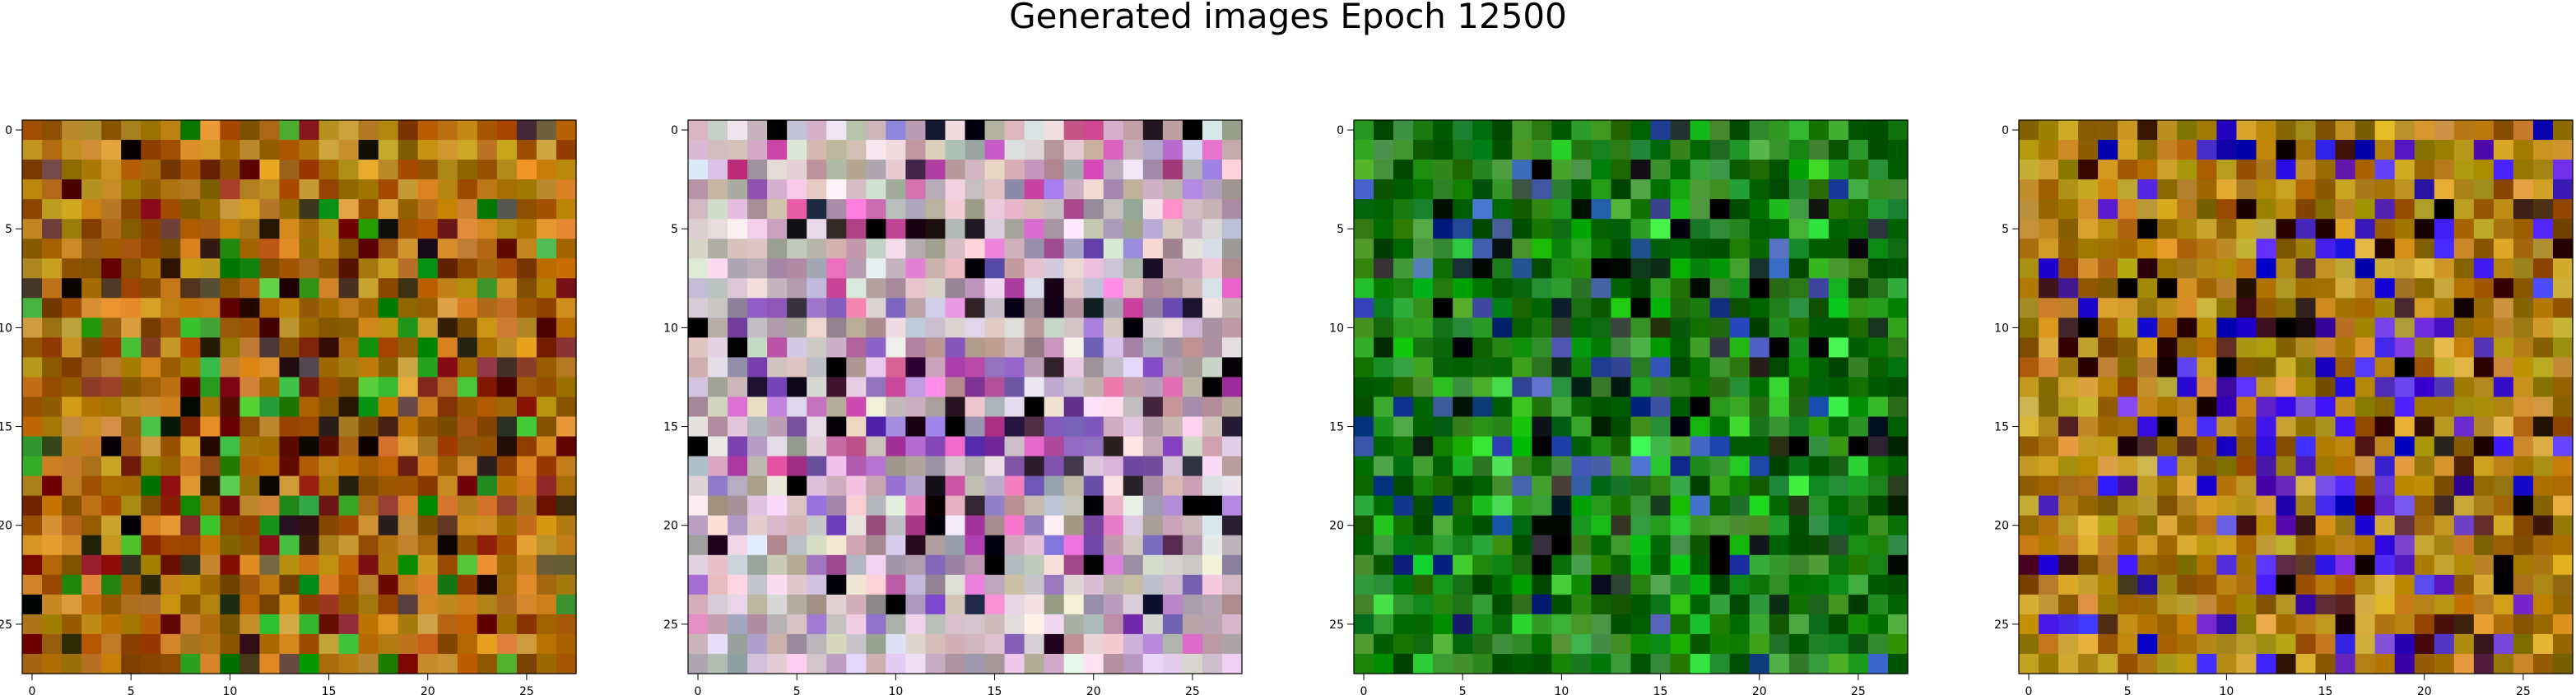  Describe the element at coordinates (2005, 130) in the screenshot. I see `y-tick-label: 0` at that location.